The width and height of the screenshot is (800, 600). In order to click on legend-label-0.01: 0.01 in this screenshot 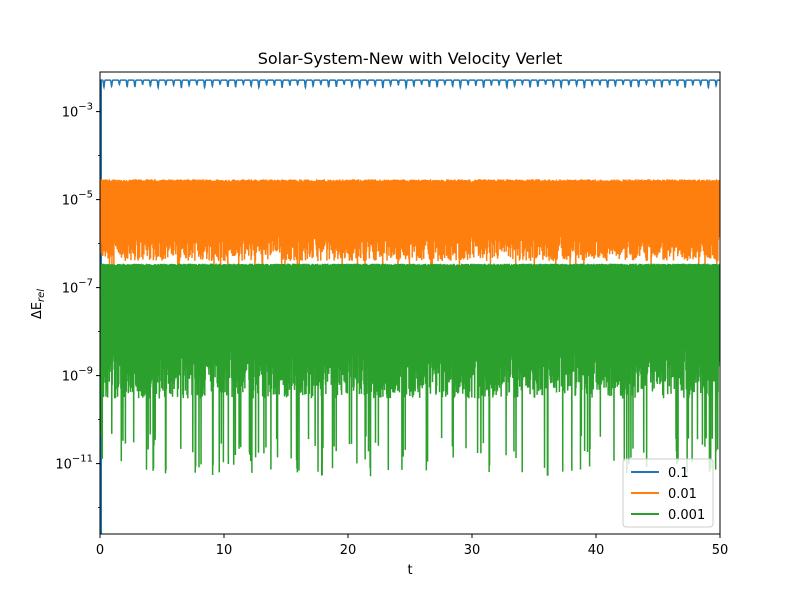, I will do `click(682, 494)`.